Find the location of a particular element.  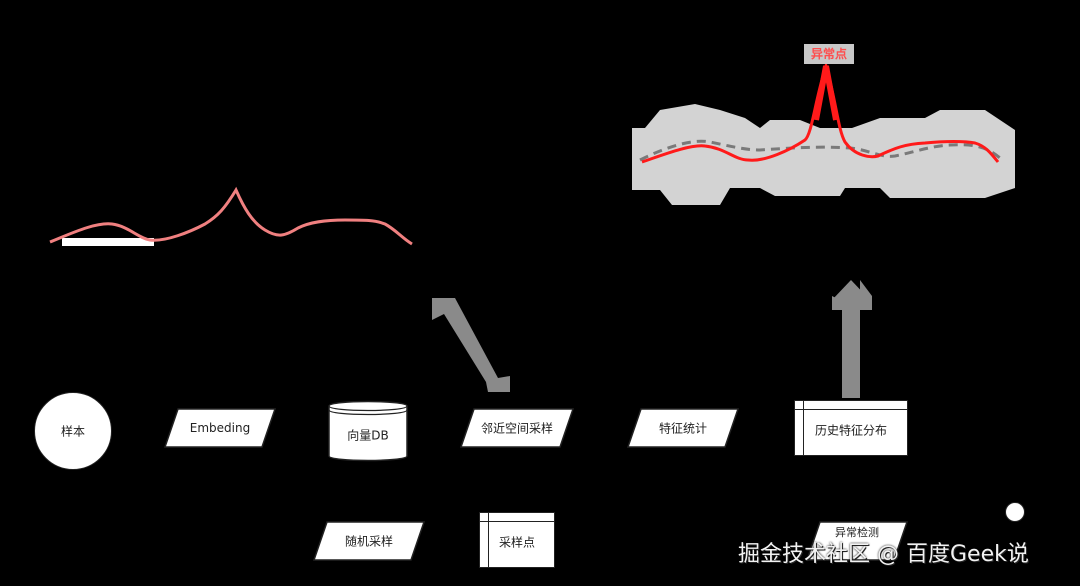

node-embedding-label: Embeding is located at coordinates (220, 428).